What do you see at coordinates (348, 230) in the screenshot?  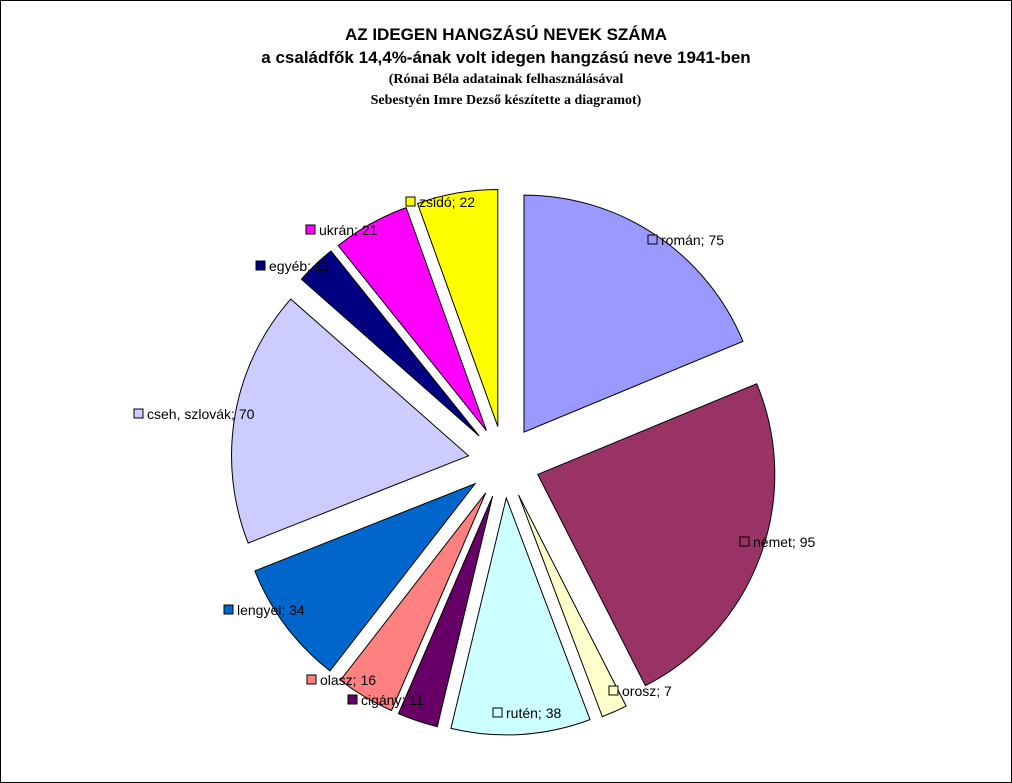 I see `slice-label-9: ukrán; 21` at bounding box center [348, 230].